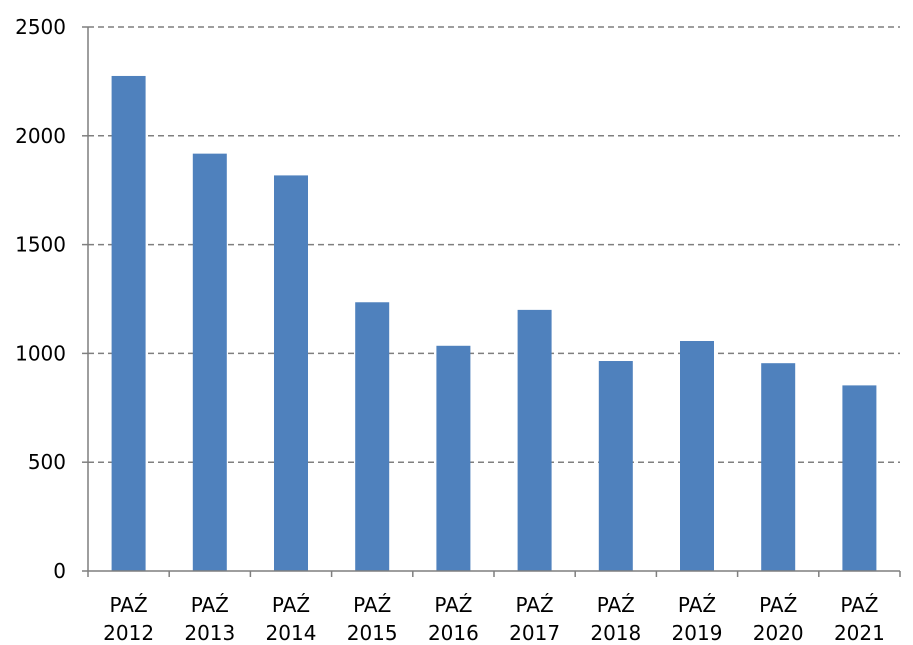 This screenshot has height=645, width=913. What do you see at coordinates (209, 633) in the screenshot?
I see `x-tick-label: 2013` at bounding box center [209, 633].